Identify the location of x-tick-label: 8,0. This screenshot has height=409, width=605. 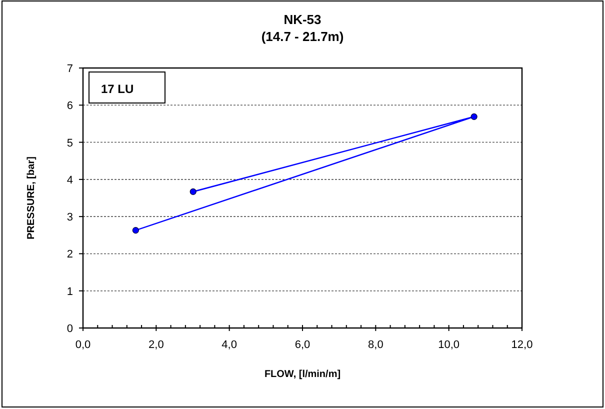
(376, 345).